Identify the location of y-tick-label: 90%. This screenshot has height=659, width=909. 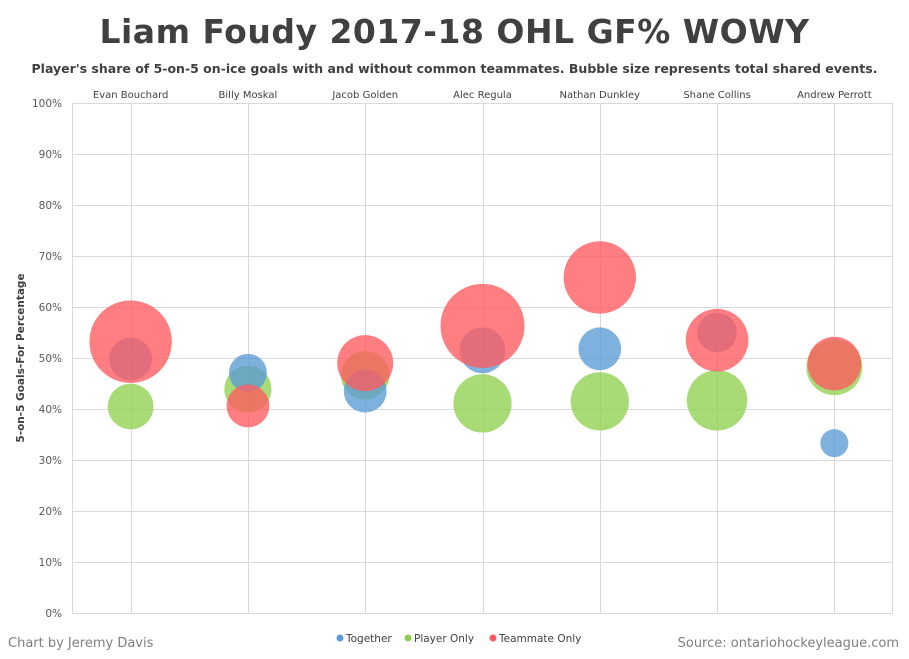
(50, 155).